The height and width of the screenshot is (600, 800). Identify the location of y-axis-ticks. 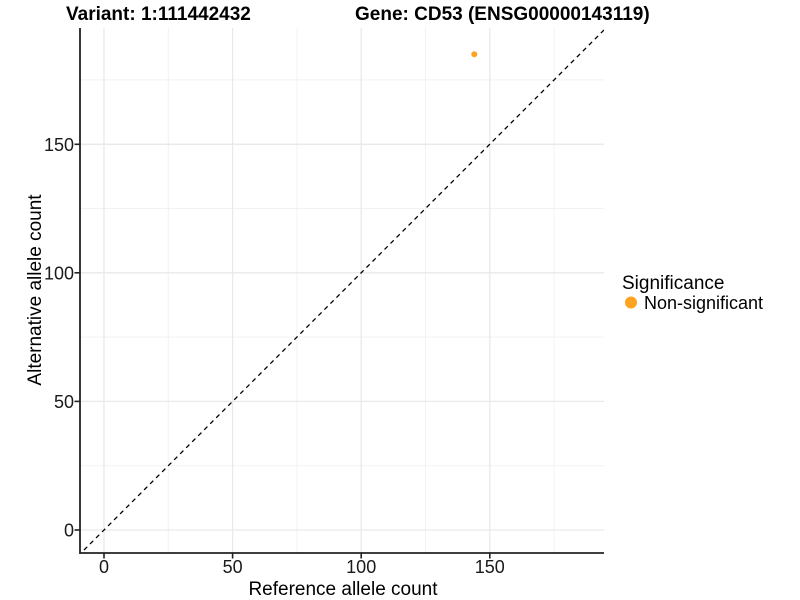
(77, 337).